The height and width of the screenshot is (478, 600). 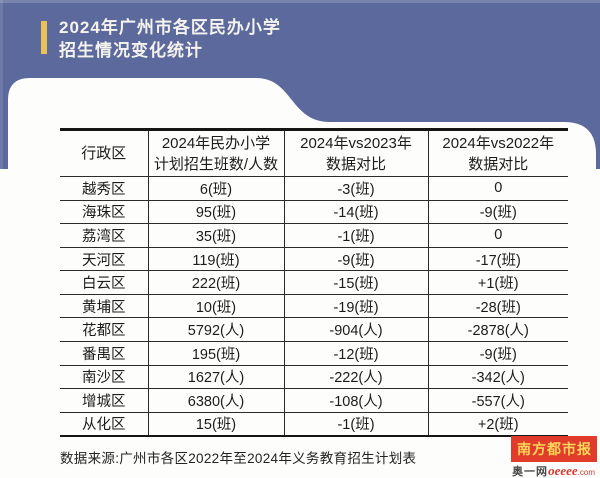 I want to click on brand-subtitle: 奥一网oeeee.com, so click(x=554, y=470).